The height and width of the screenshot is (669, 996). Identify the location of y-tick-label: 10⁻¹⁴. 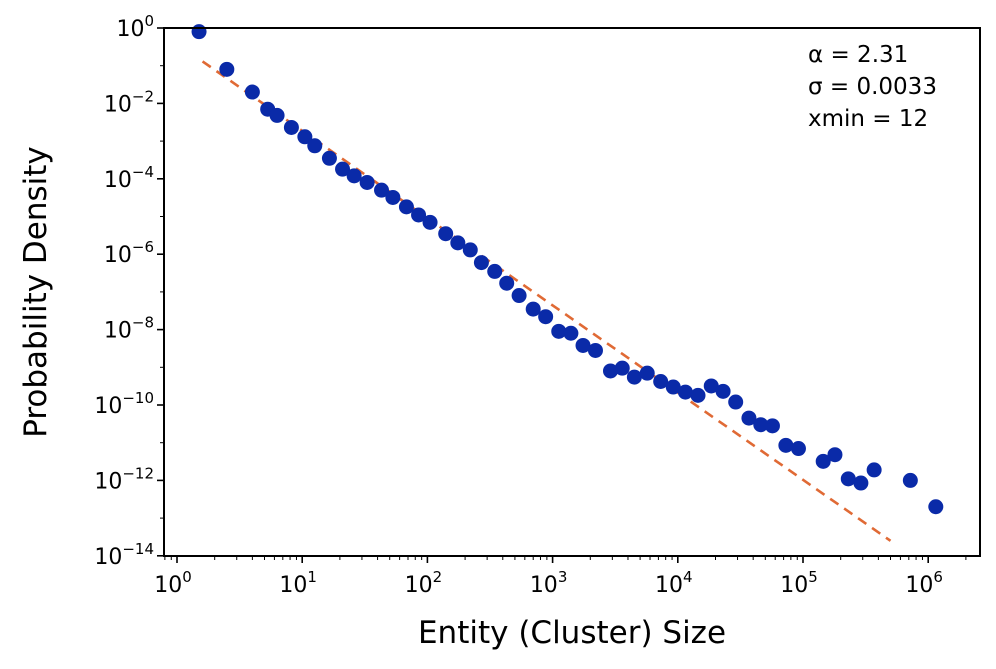
(124, 555).